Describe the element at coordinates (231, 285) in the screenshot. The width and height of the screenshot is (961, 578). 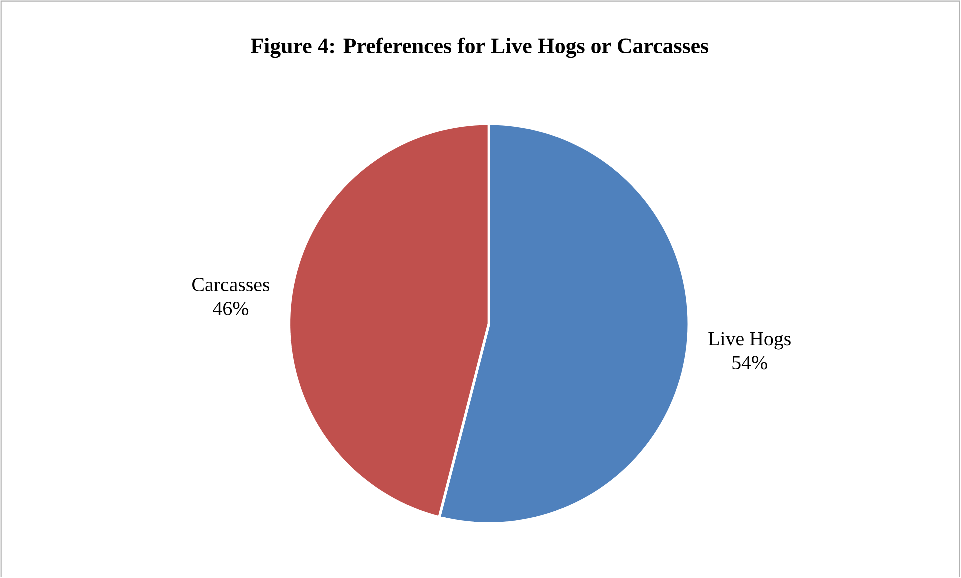
I see `slice-label: Carcasses` at that location.